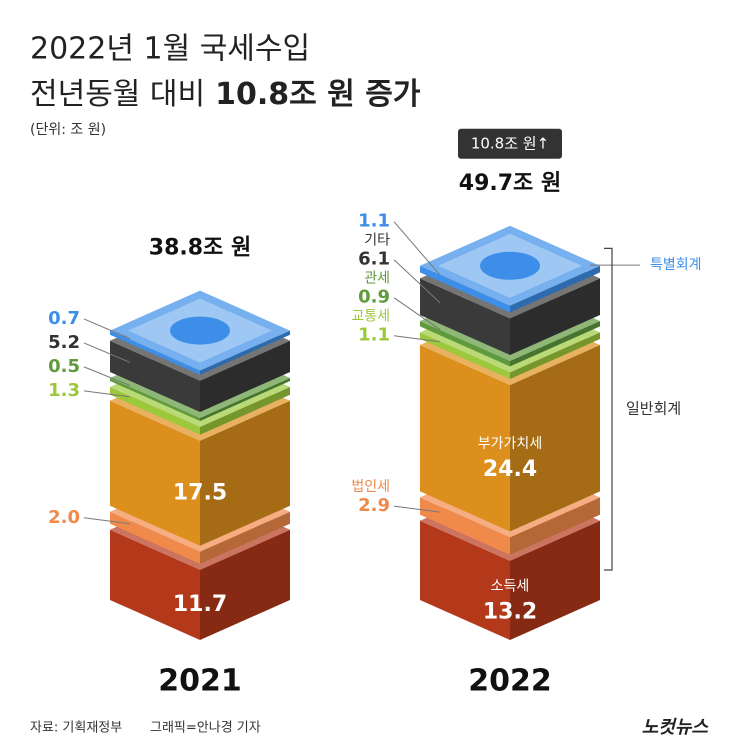  Describe the element at coordinates (374, 505) in the screenshot. I see `value-label: 2.9` at that location.